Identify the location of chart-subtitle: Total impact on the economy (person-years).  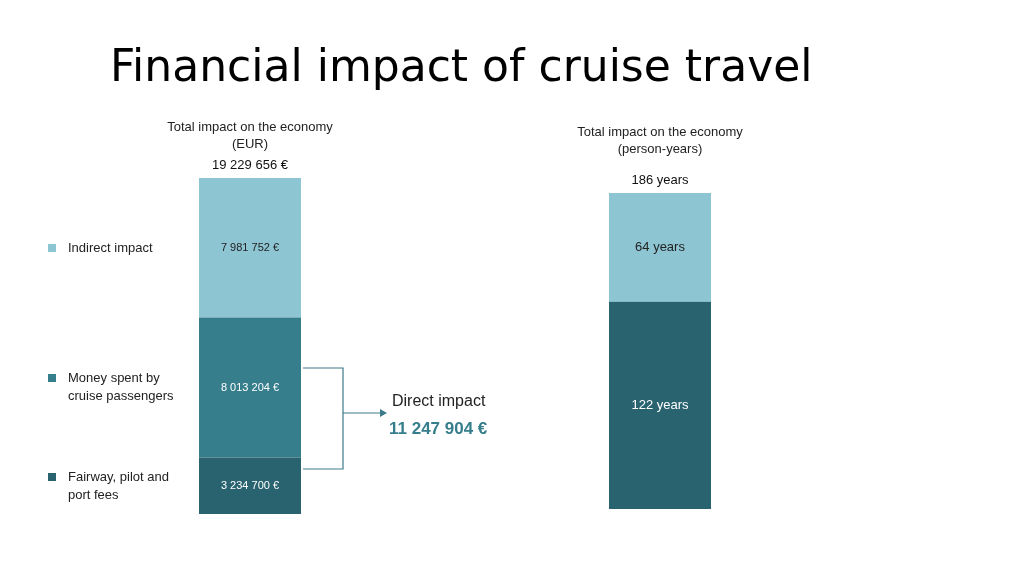
(660, 140).